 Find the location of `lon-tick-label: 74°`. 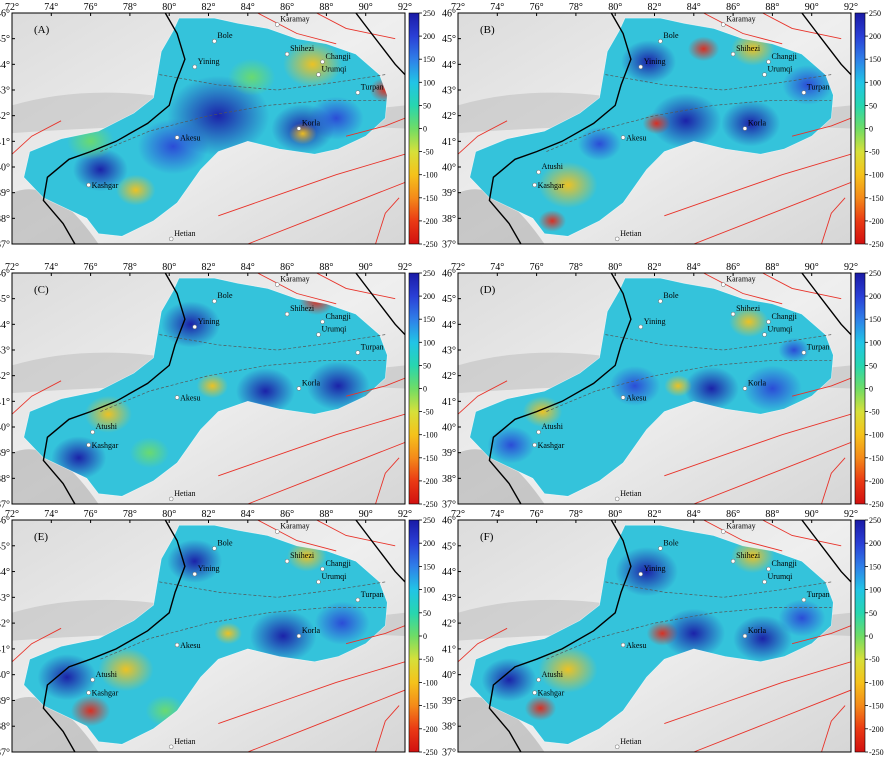

lon-tick-label: 74° is located at coordinates (51, 267).